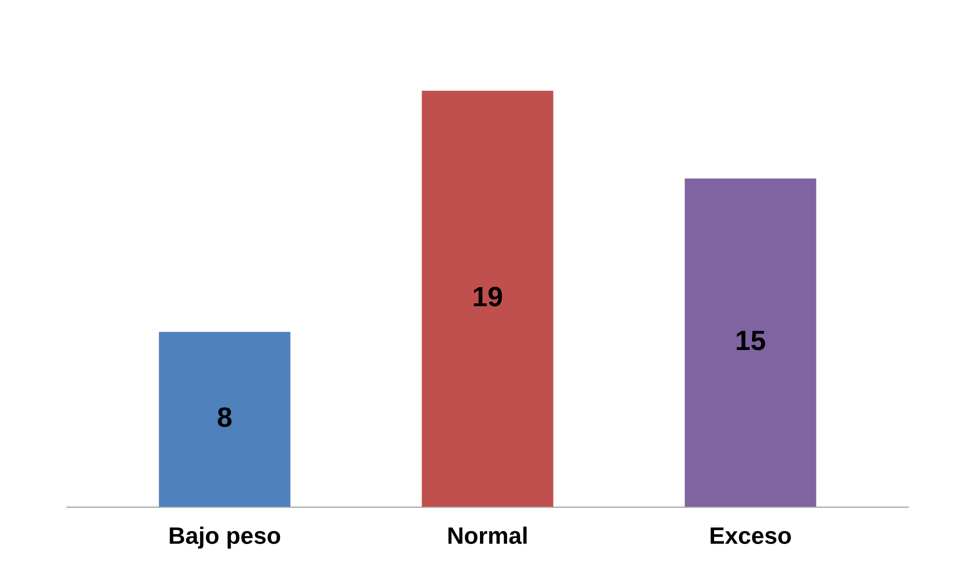  I want to click on x-tick-label: Bajo peso, so click(225, 537).